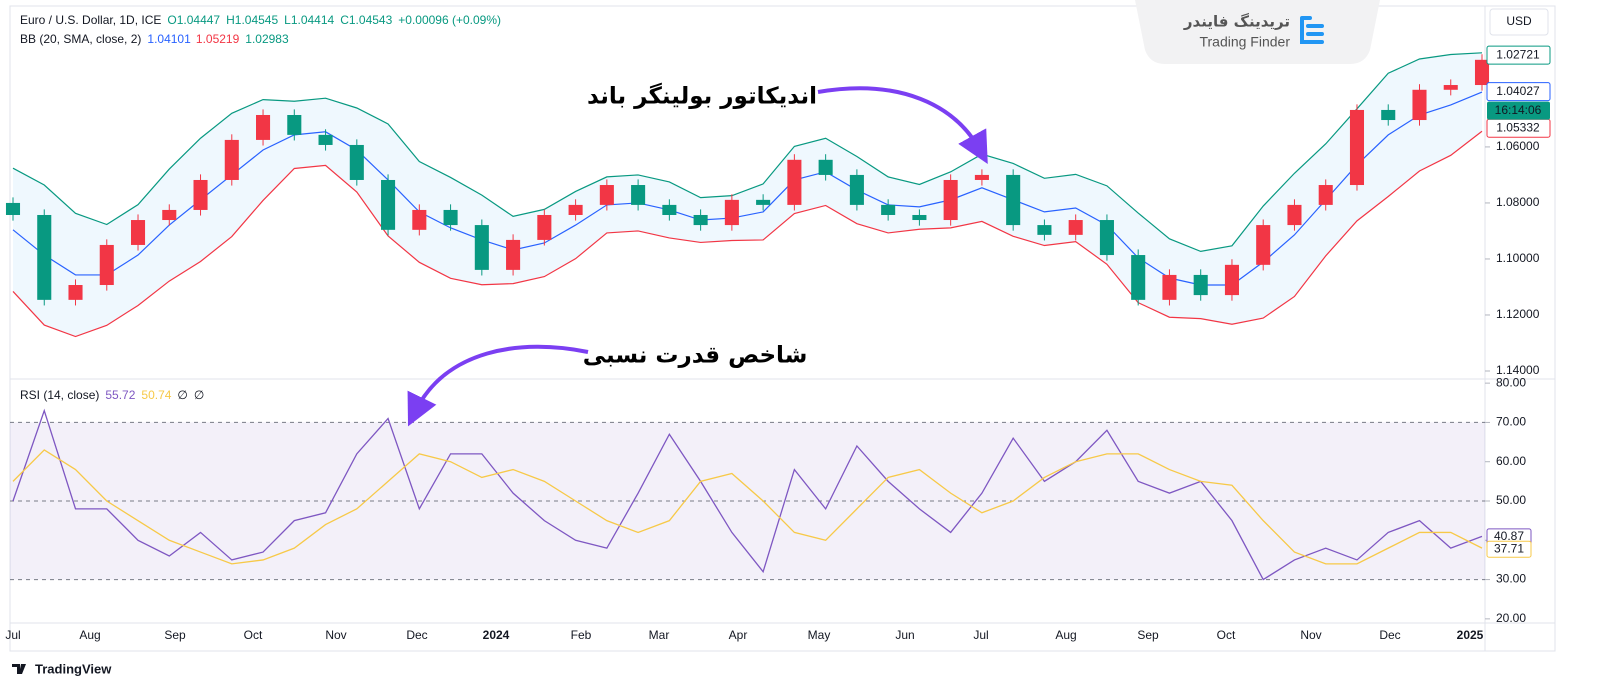 This screenshot has width=1600, height=700. Describe the element at coordinates (819, 635) in the screenshot. I see `x-tick-label: May` at that location.